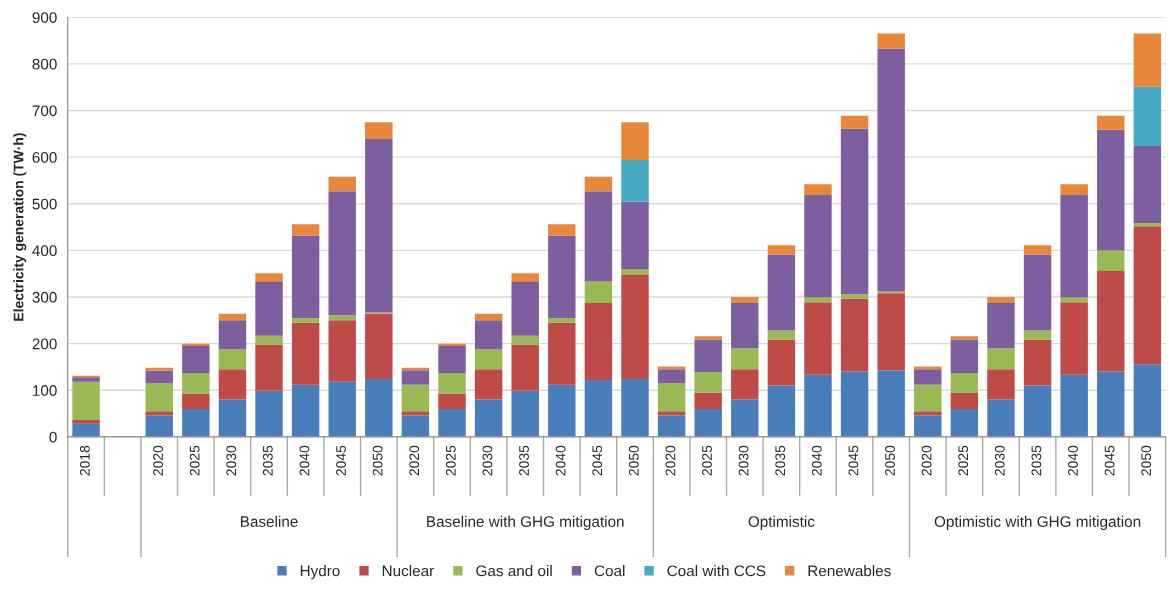  Describe the element at coordinates (84, 460) in the screenshot. I see `x-tick-label: 2018` at that location.